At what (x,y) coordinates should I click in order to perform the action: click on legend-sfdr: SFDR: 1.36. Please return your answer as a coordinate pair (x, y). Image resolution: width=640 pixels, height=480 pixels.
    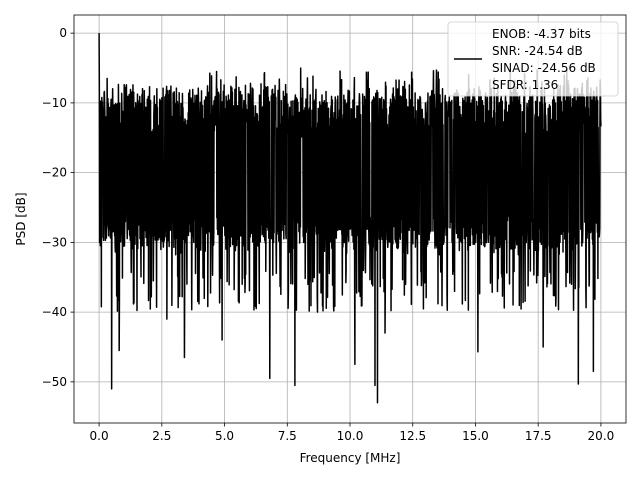
    Looking at the image, I should click on (525, 85).